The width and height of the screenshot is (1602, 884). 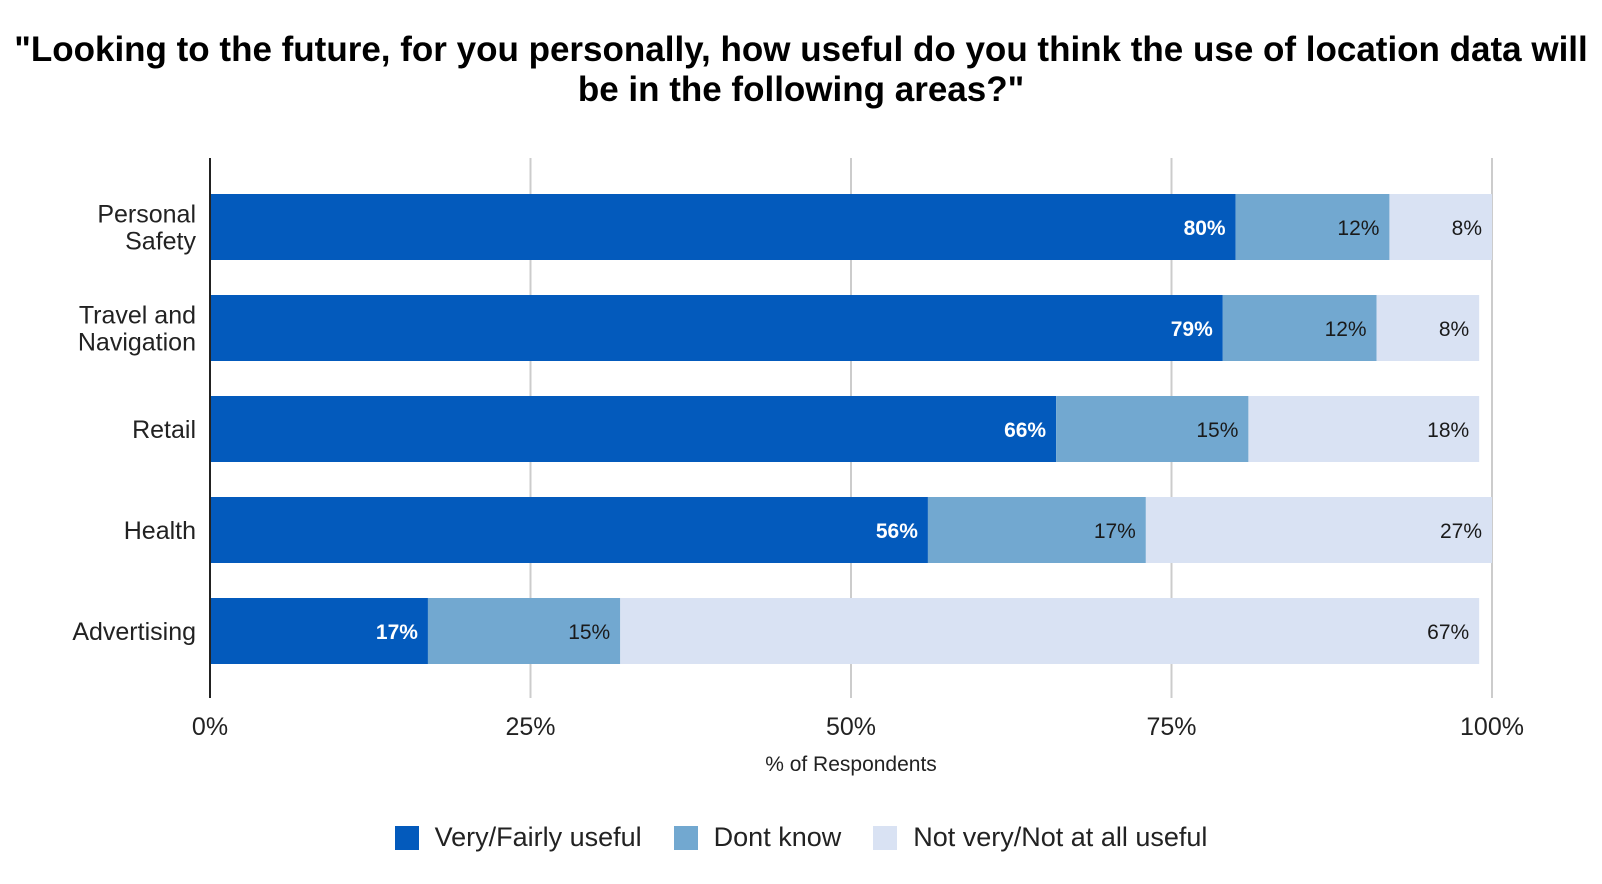 I want to click on category-label: Health, so click(x=160, y=531).